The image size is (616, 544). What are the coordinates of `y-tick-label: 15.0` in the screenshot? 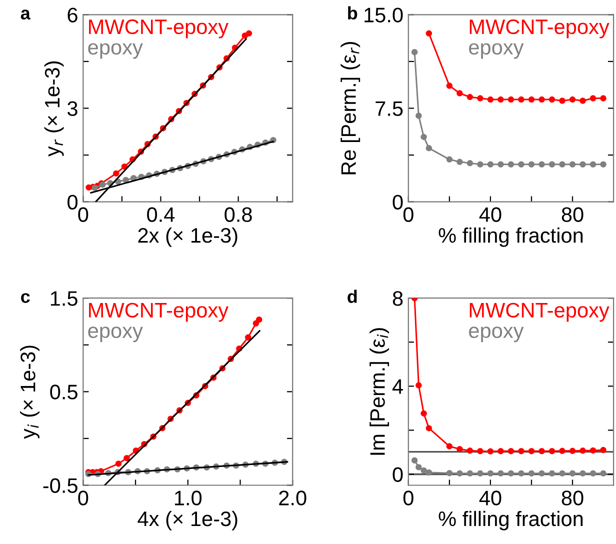 It's located at (383, 15).